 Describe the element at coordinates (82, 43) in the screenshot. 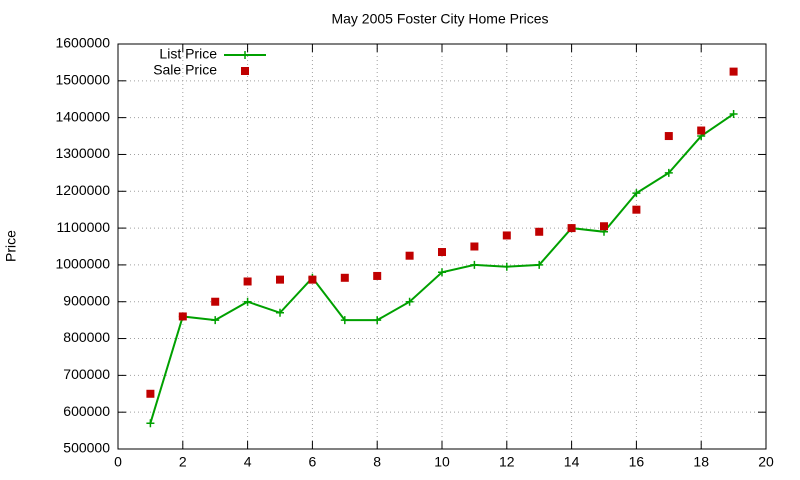

I see `y-tick-label: 1600000` at that location.